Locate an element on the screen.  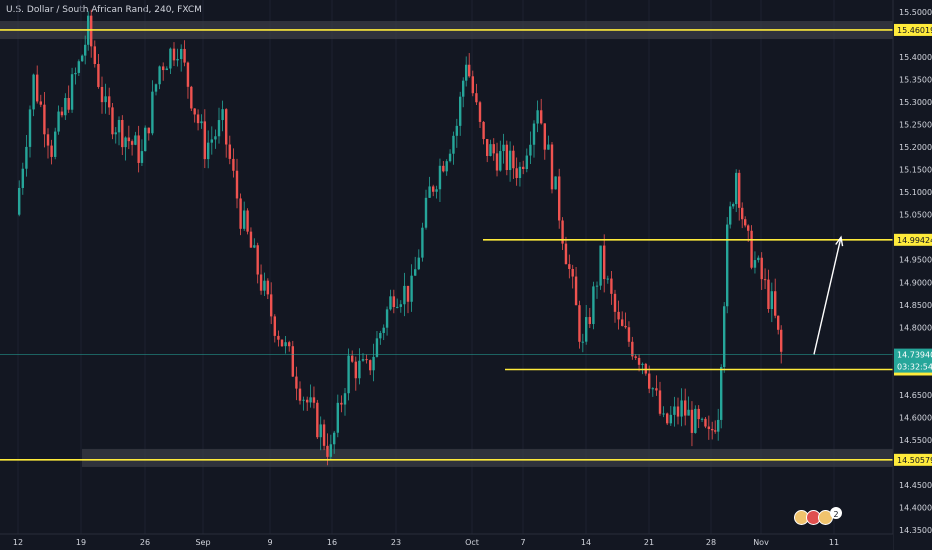
current-price-bg is located at coordinates (913, 360).